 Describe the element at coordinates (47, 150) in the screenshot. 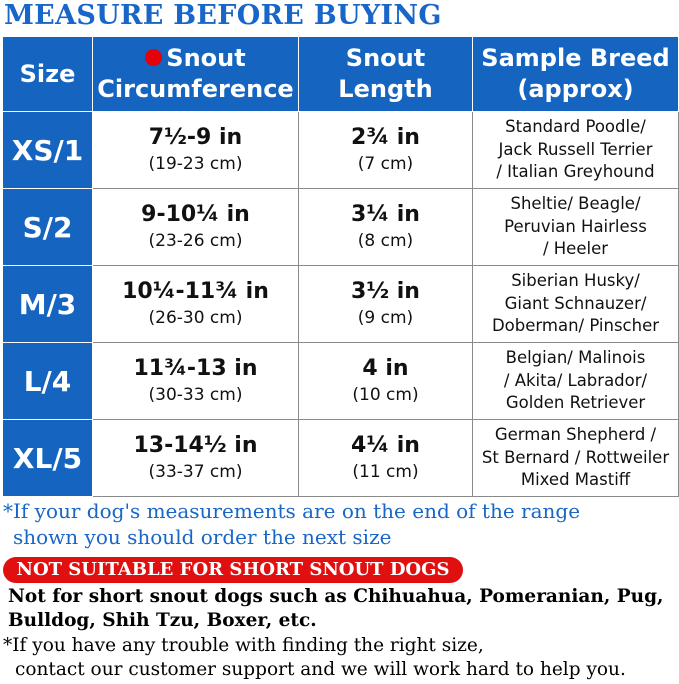

I see `size-cell: XS/1` at that location.